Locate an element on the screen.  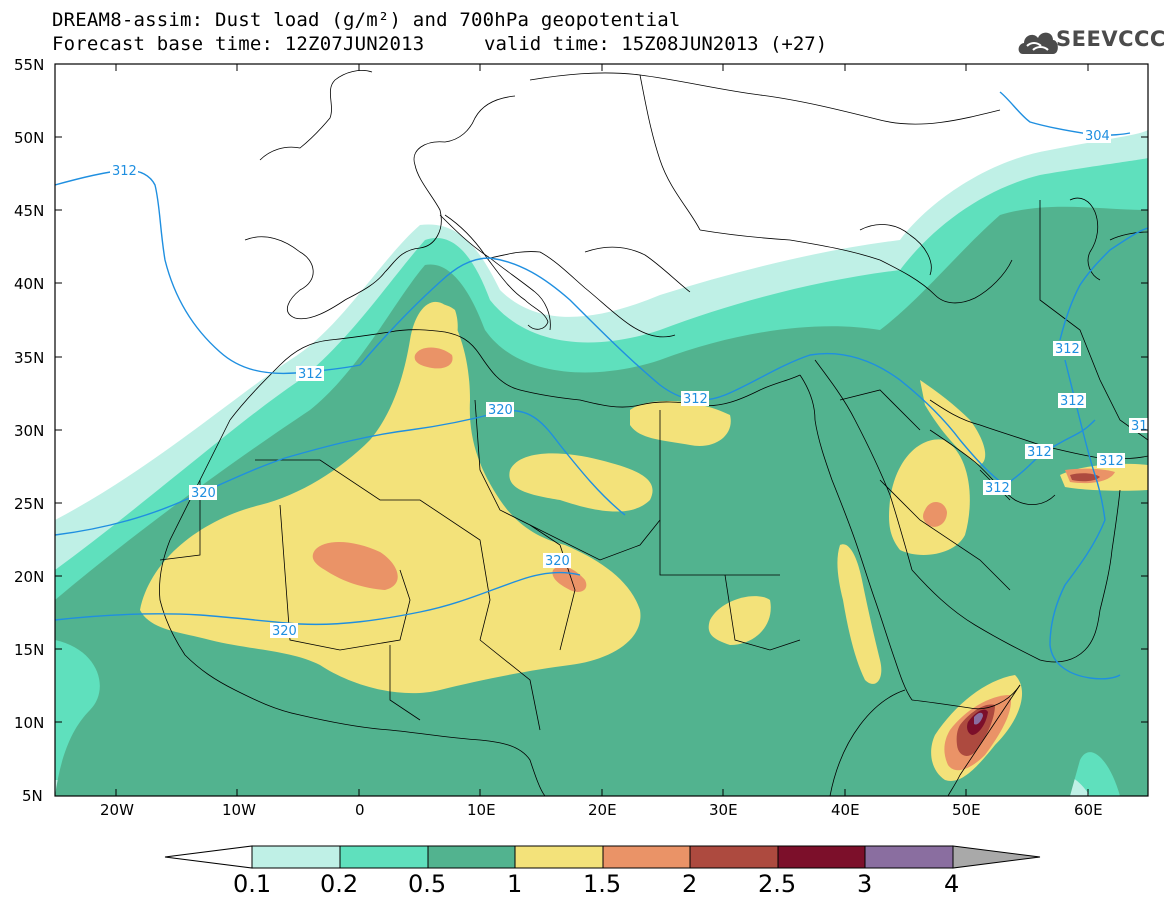
contour-320-south is located at coordinates (318, 598).